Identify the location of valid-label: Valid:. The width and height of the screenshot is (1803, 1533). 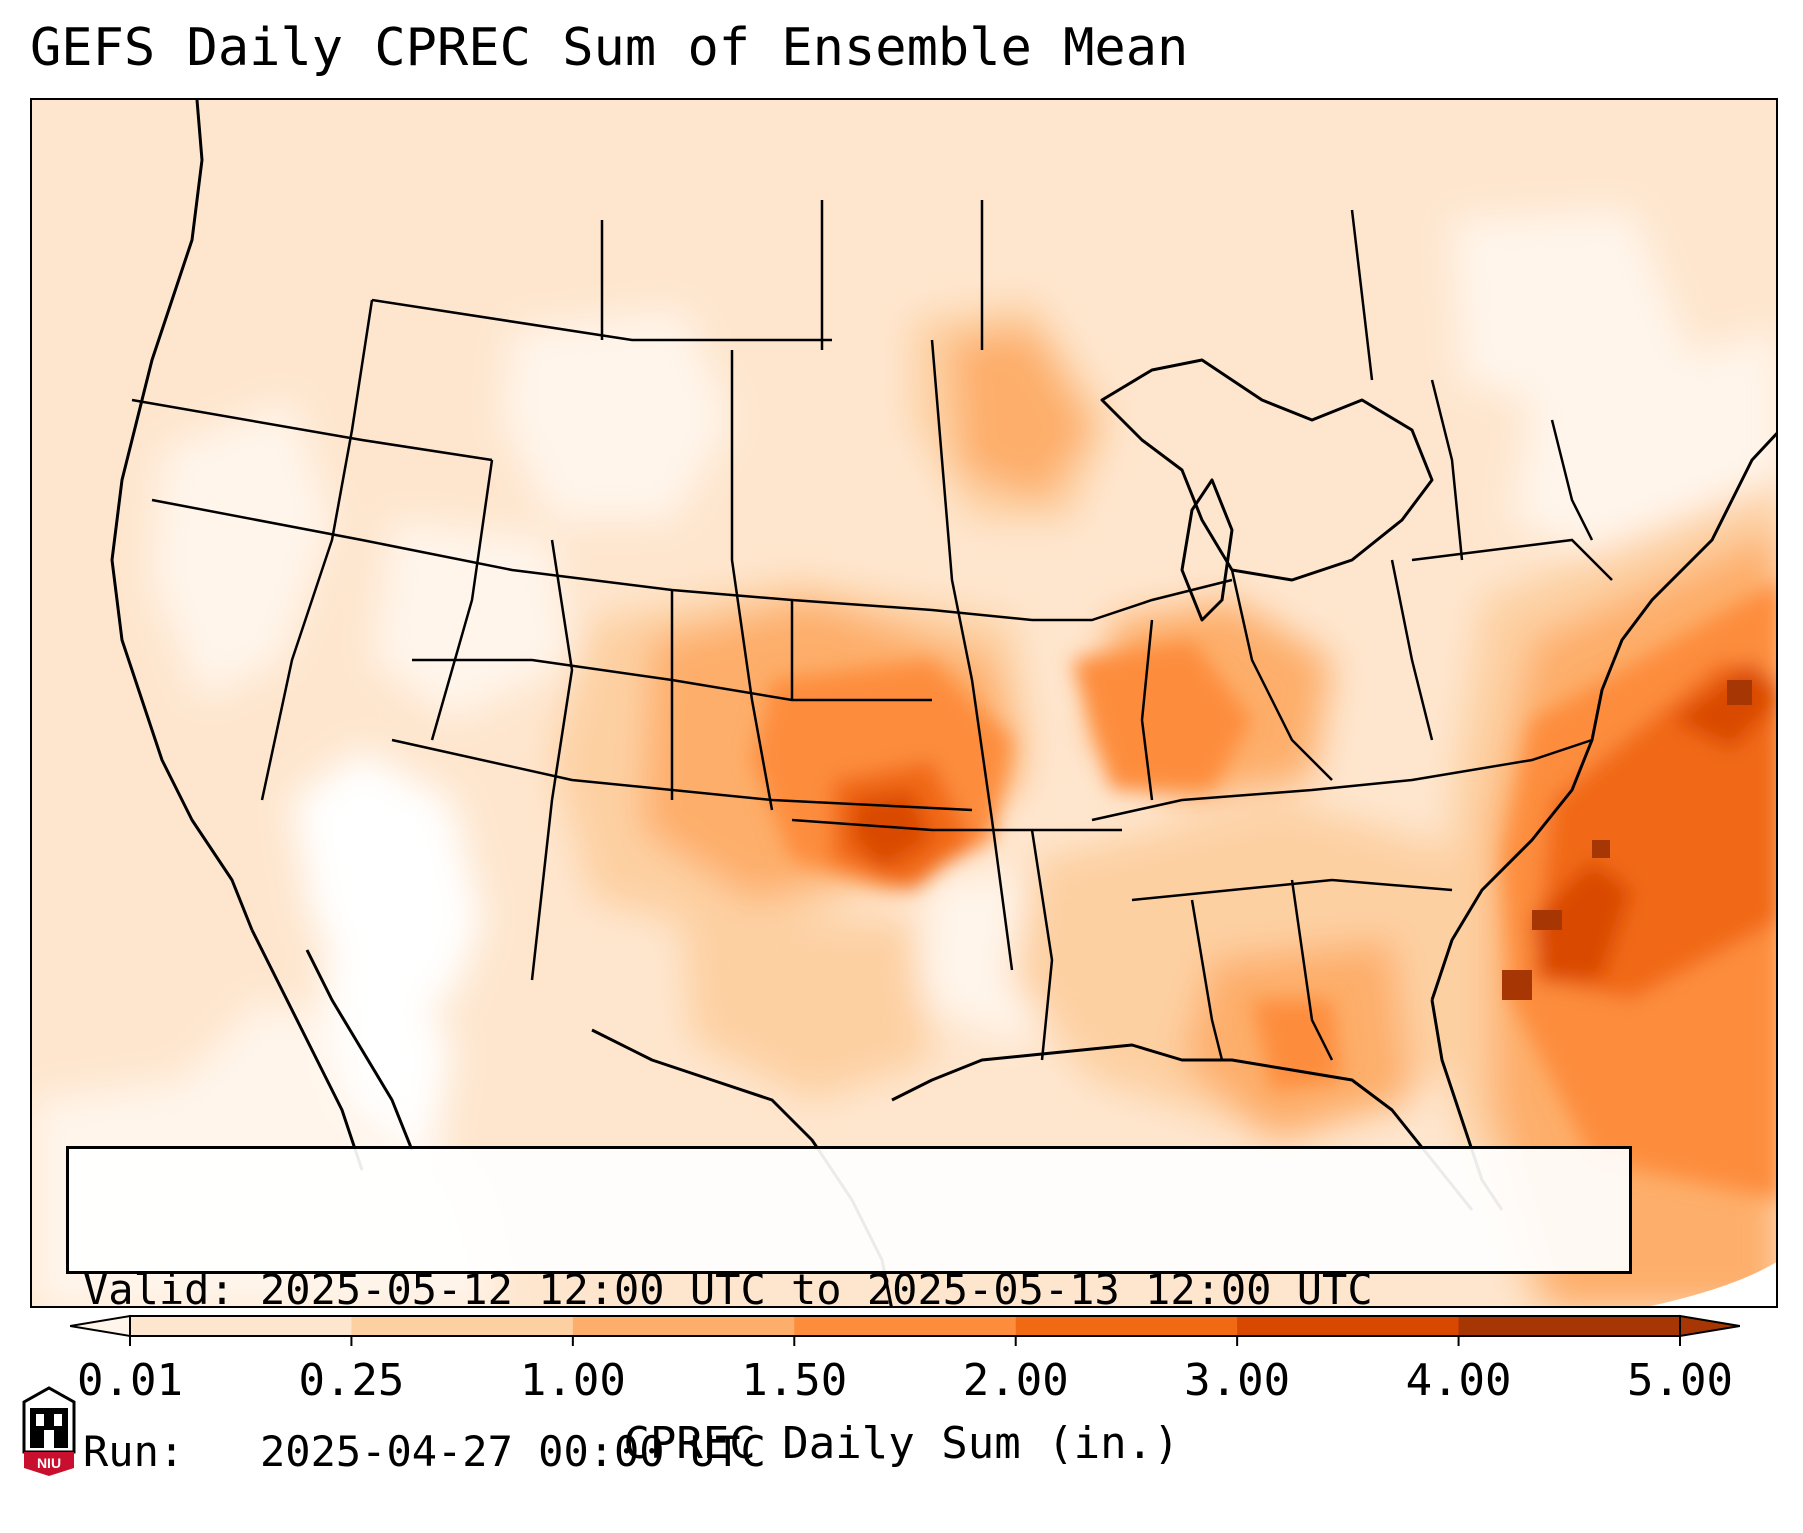
(159, 1289).